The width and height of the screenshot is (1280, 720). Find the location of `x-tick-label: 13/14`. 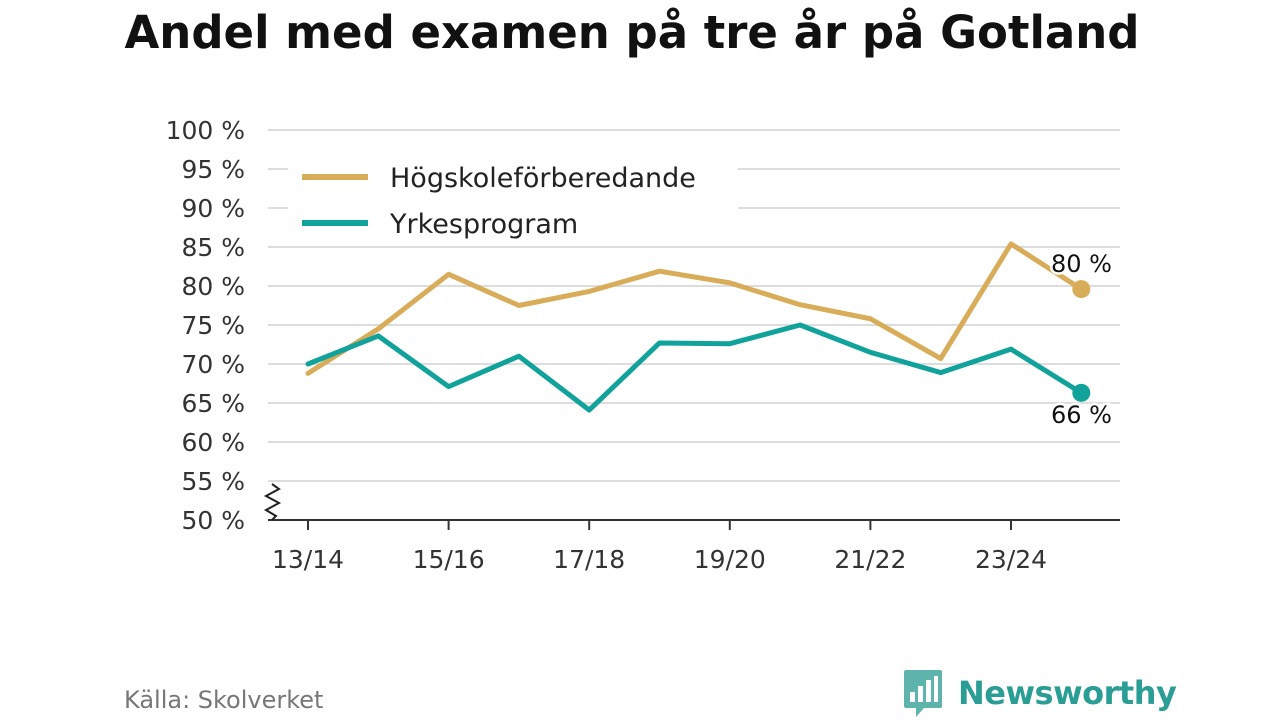

x-tick-label: 13/14 is located at coordinates (308, 559).